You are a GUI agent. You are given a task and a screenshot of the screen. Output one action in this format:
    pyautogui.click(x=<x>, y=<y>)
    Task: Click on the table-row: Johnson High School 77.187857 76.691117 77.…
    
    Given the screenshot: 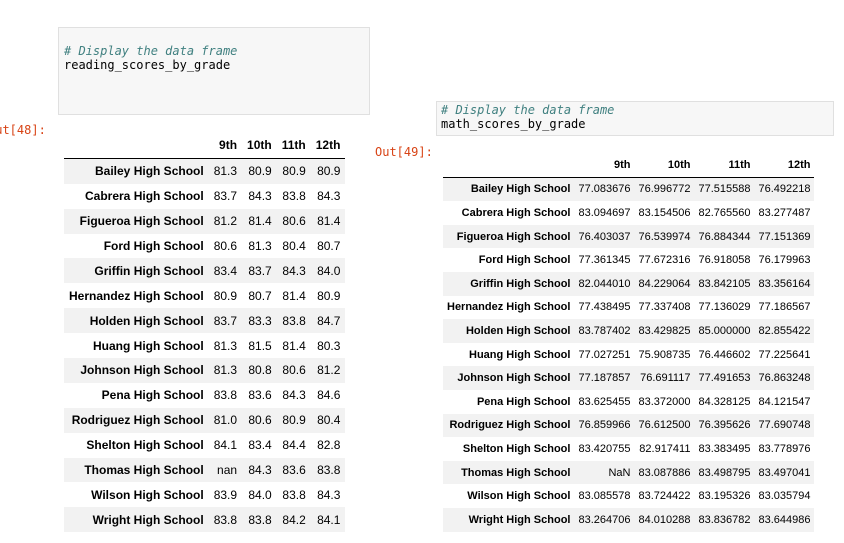 What is the action you would take?
    pyautogui.click(x=629, y=378)
    